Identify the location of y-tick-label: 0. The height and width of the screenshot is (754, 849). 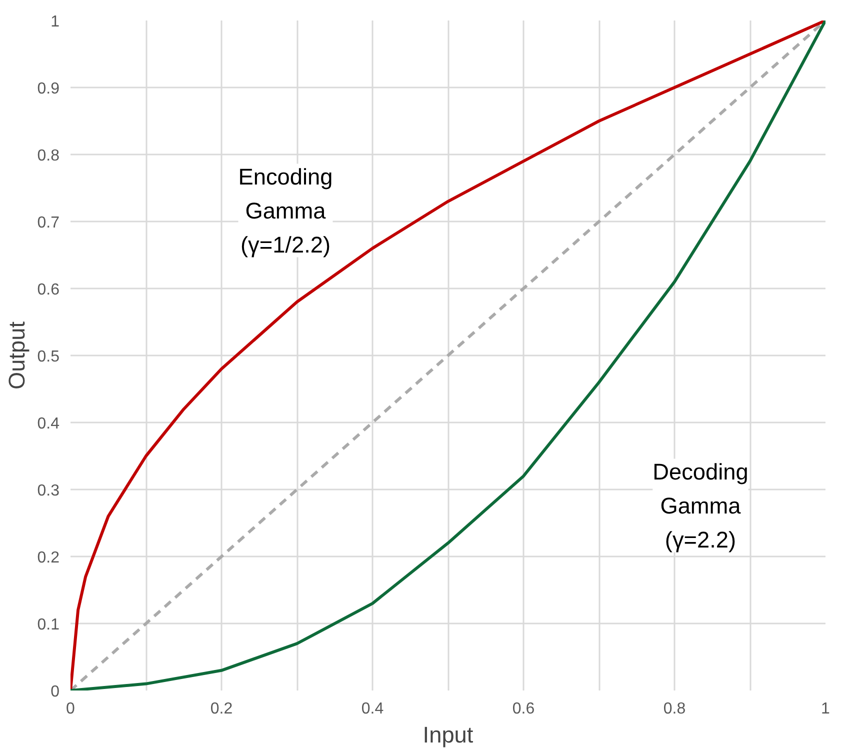
(55, 692).